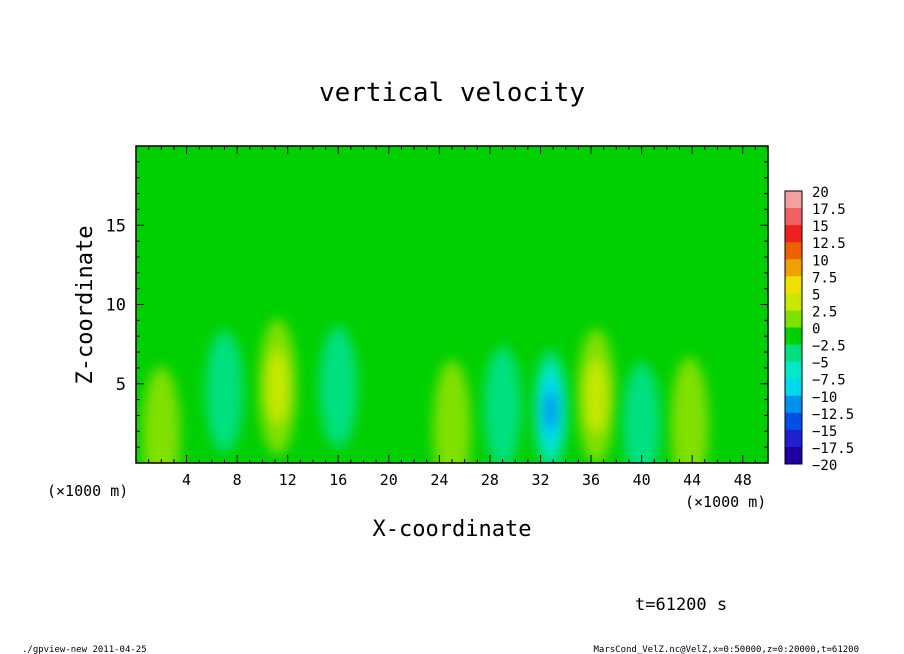 This screenshot has height=654, width=904. Describe the element at coordinates (642, 480) in the screenshot. I see `x-tick-label: 40` at that location.